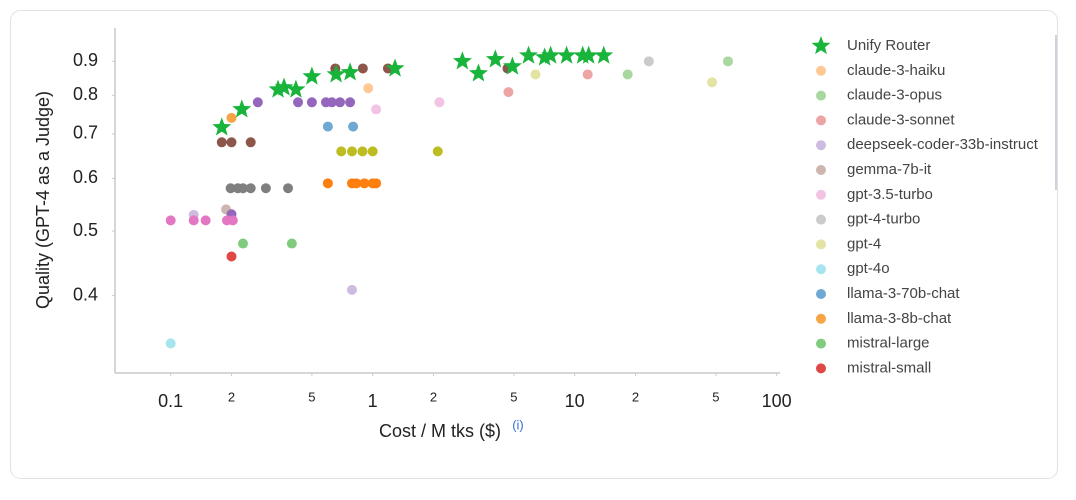 The width and height of the screenshot is (1076, 500). Describe the element at coordinates (864, 243) in the screenshot. I see `legend-label: gpt-4` at that location.